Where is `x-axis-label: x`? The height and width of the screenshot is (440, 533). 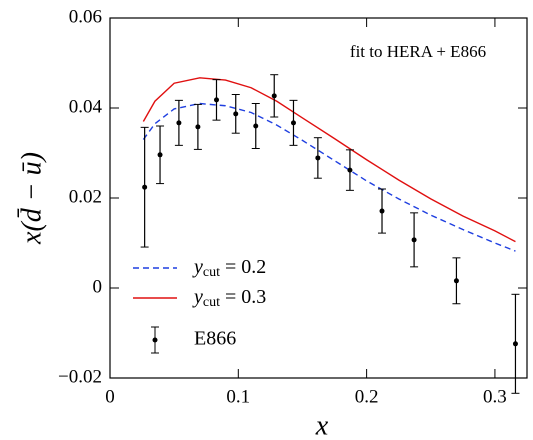 x-axis-label: x is located at coordinates (322, 425).